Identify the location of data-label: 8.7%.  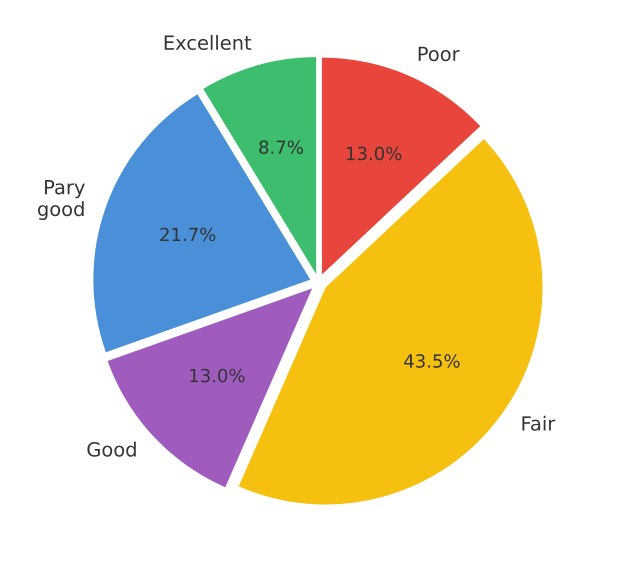
(281, 147).